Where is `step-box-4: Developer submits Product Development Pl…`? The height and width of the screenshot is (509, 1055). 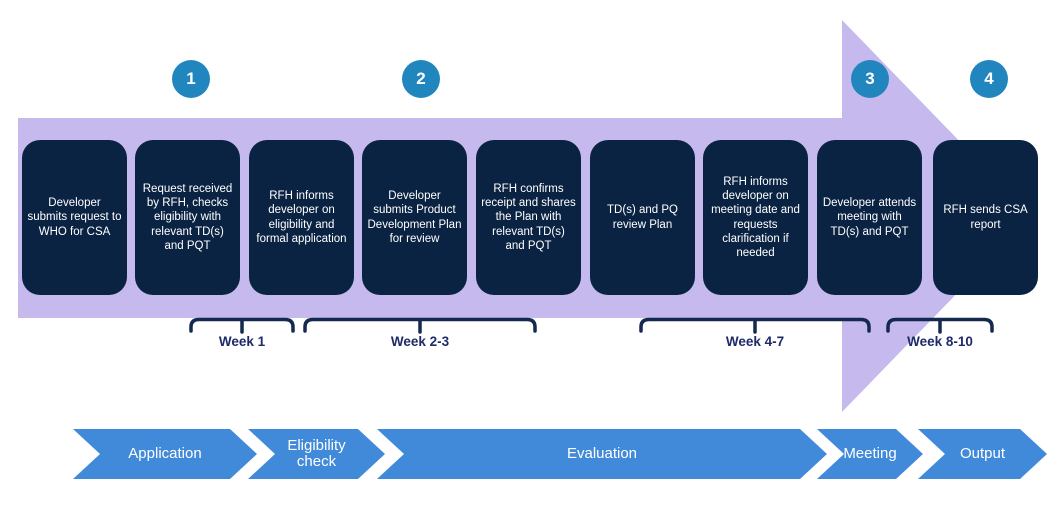
step-box-4: Developer submits Product Development Pl… is located at coordinates (414, 217).